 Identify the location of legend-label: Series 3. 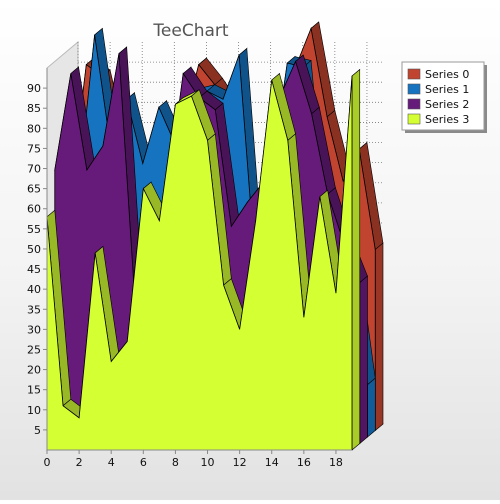
(447, 119).